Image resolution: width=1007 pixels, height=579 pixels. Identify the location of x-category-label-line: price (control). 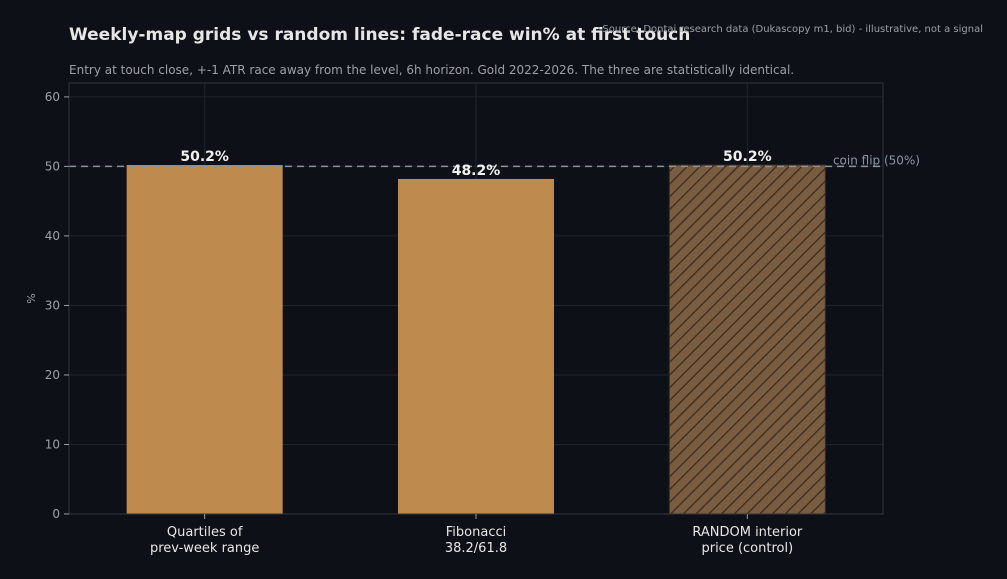
(747, 548).